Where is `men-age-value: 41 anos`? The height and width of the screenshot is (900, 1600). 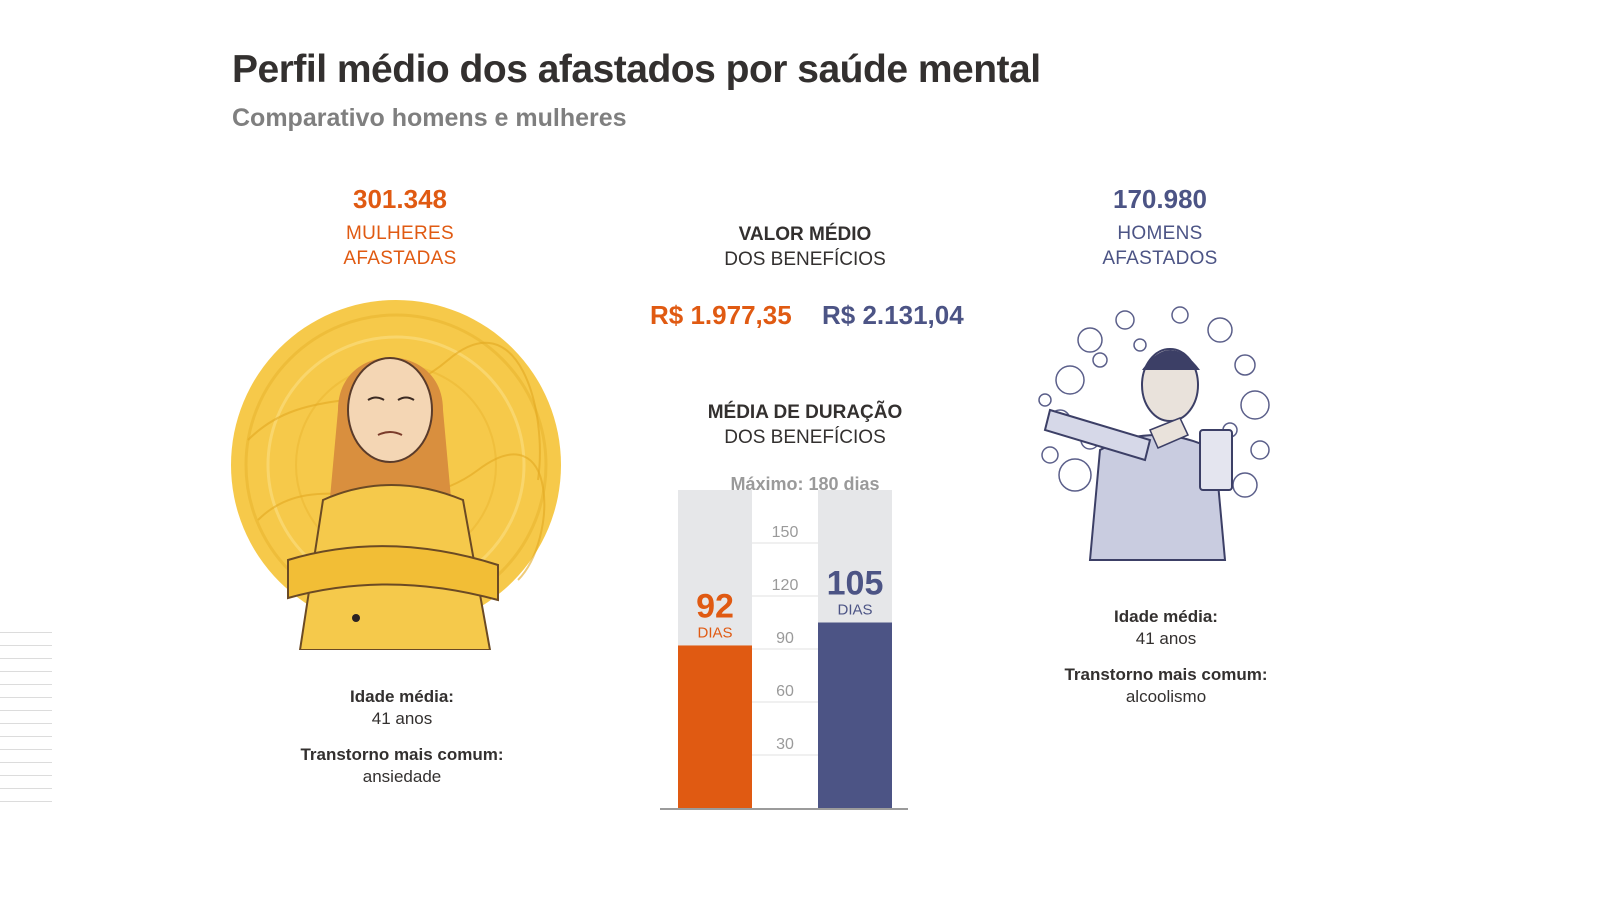 men-age-value: 41 anos is located at coordinates (1166, 638).